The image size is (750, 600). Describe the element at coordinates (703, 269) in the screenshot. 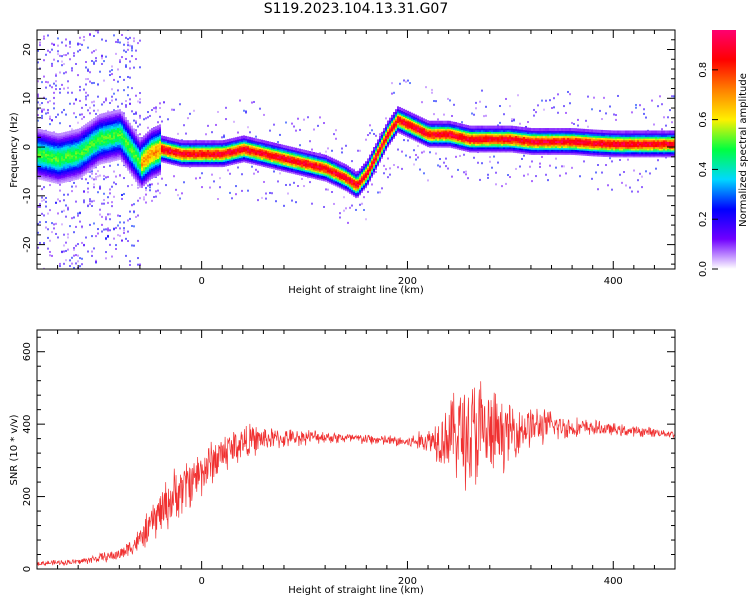

I see `colorbar-tick-label: 0.0` at that location.